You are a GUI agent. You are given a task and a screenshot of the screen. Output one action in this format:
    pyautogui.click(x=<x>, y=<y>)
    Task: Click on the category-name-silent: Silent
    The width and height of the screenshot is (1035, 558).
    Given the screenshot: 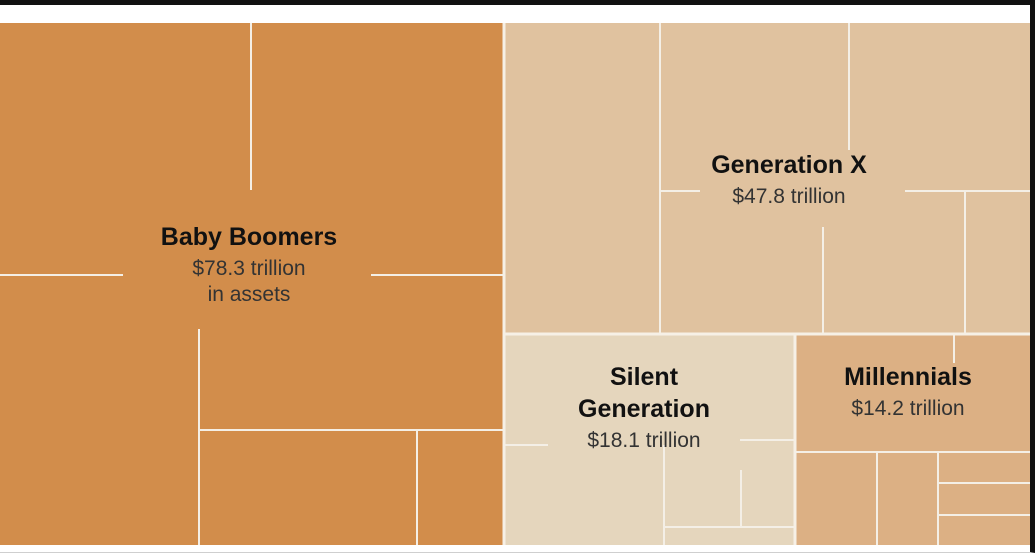 What is the action you would take?
    pyautogui.click(x=644, y=377)
    